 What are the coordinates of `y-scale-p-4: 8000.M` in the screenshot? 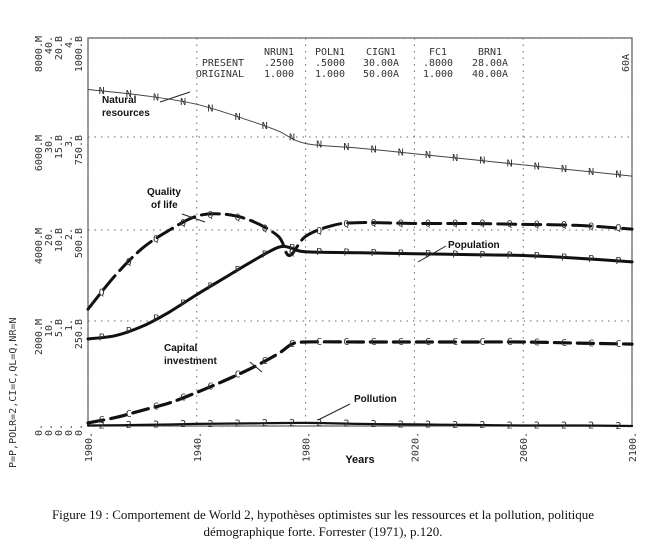 It's located at (39, 54).